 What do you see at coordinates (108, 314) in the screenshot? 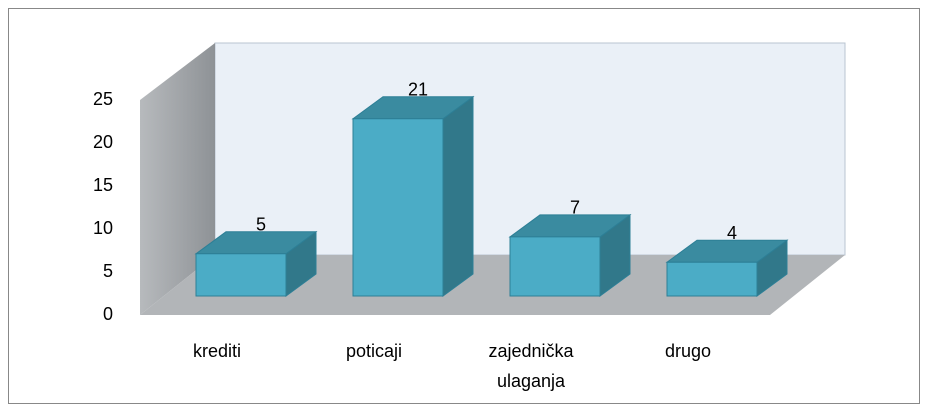
I see `y-tick-label: 0` at bounding box center [108, 314].